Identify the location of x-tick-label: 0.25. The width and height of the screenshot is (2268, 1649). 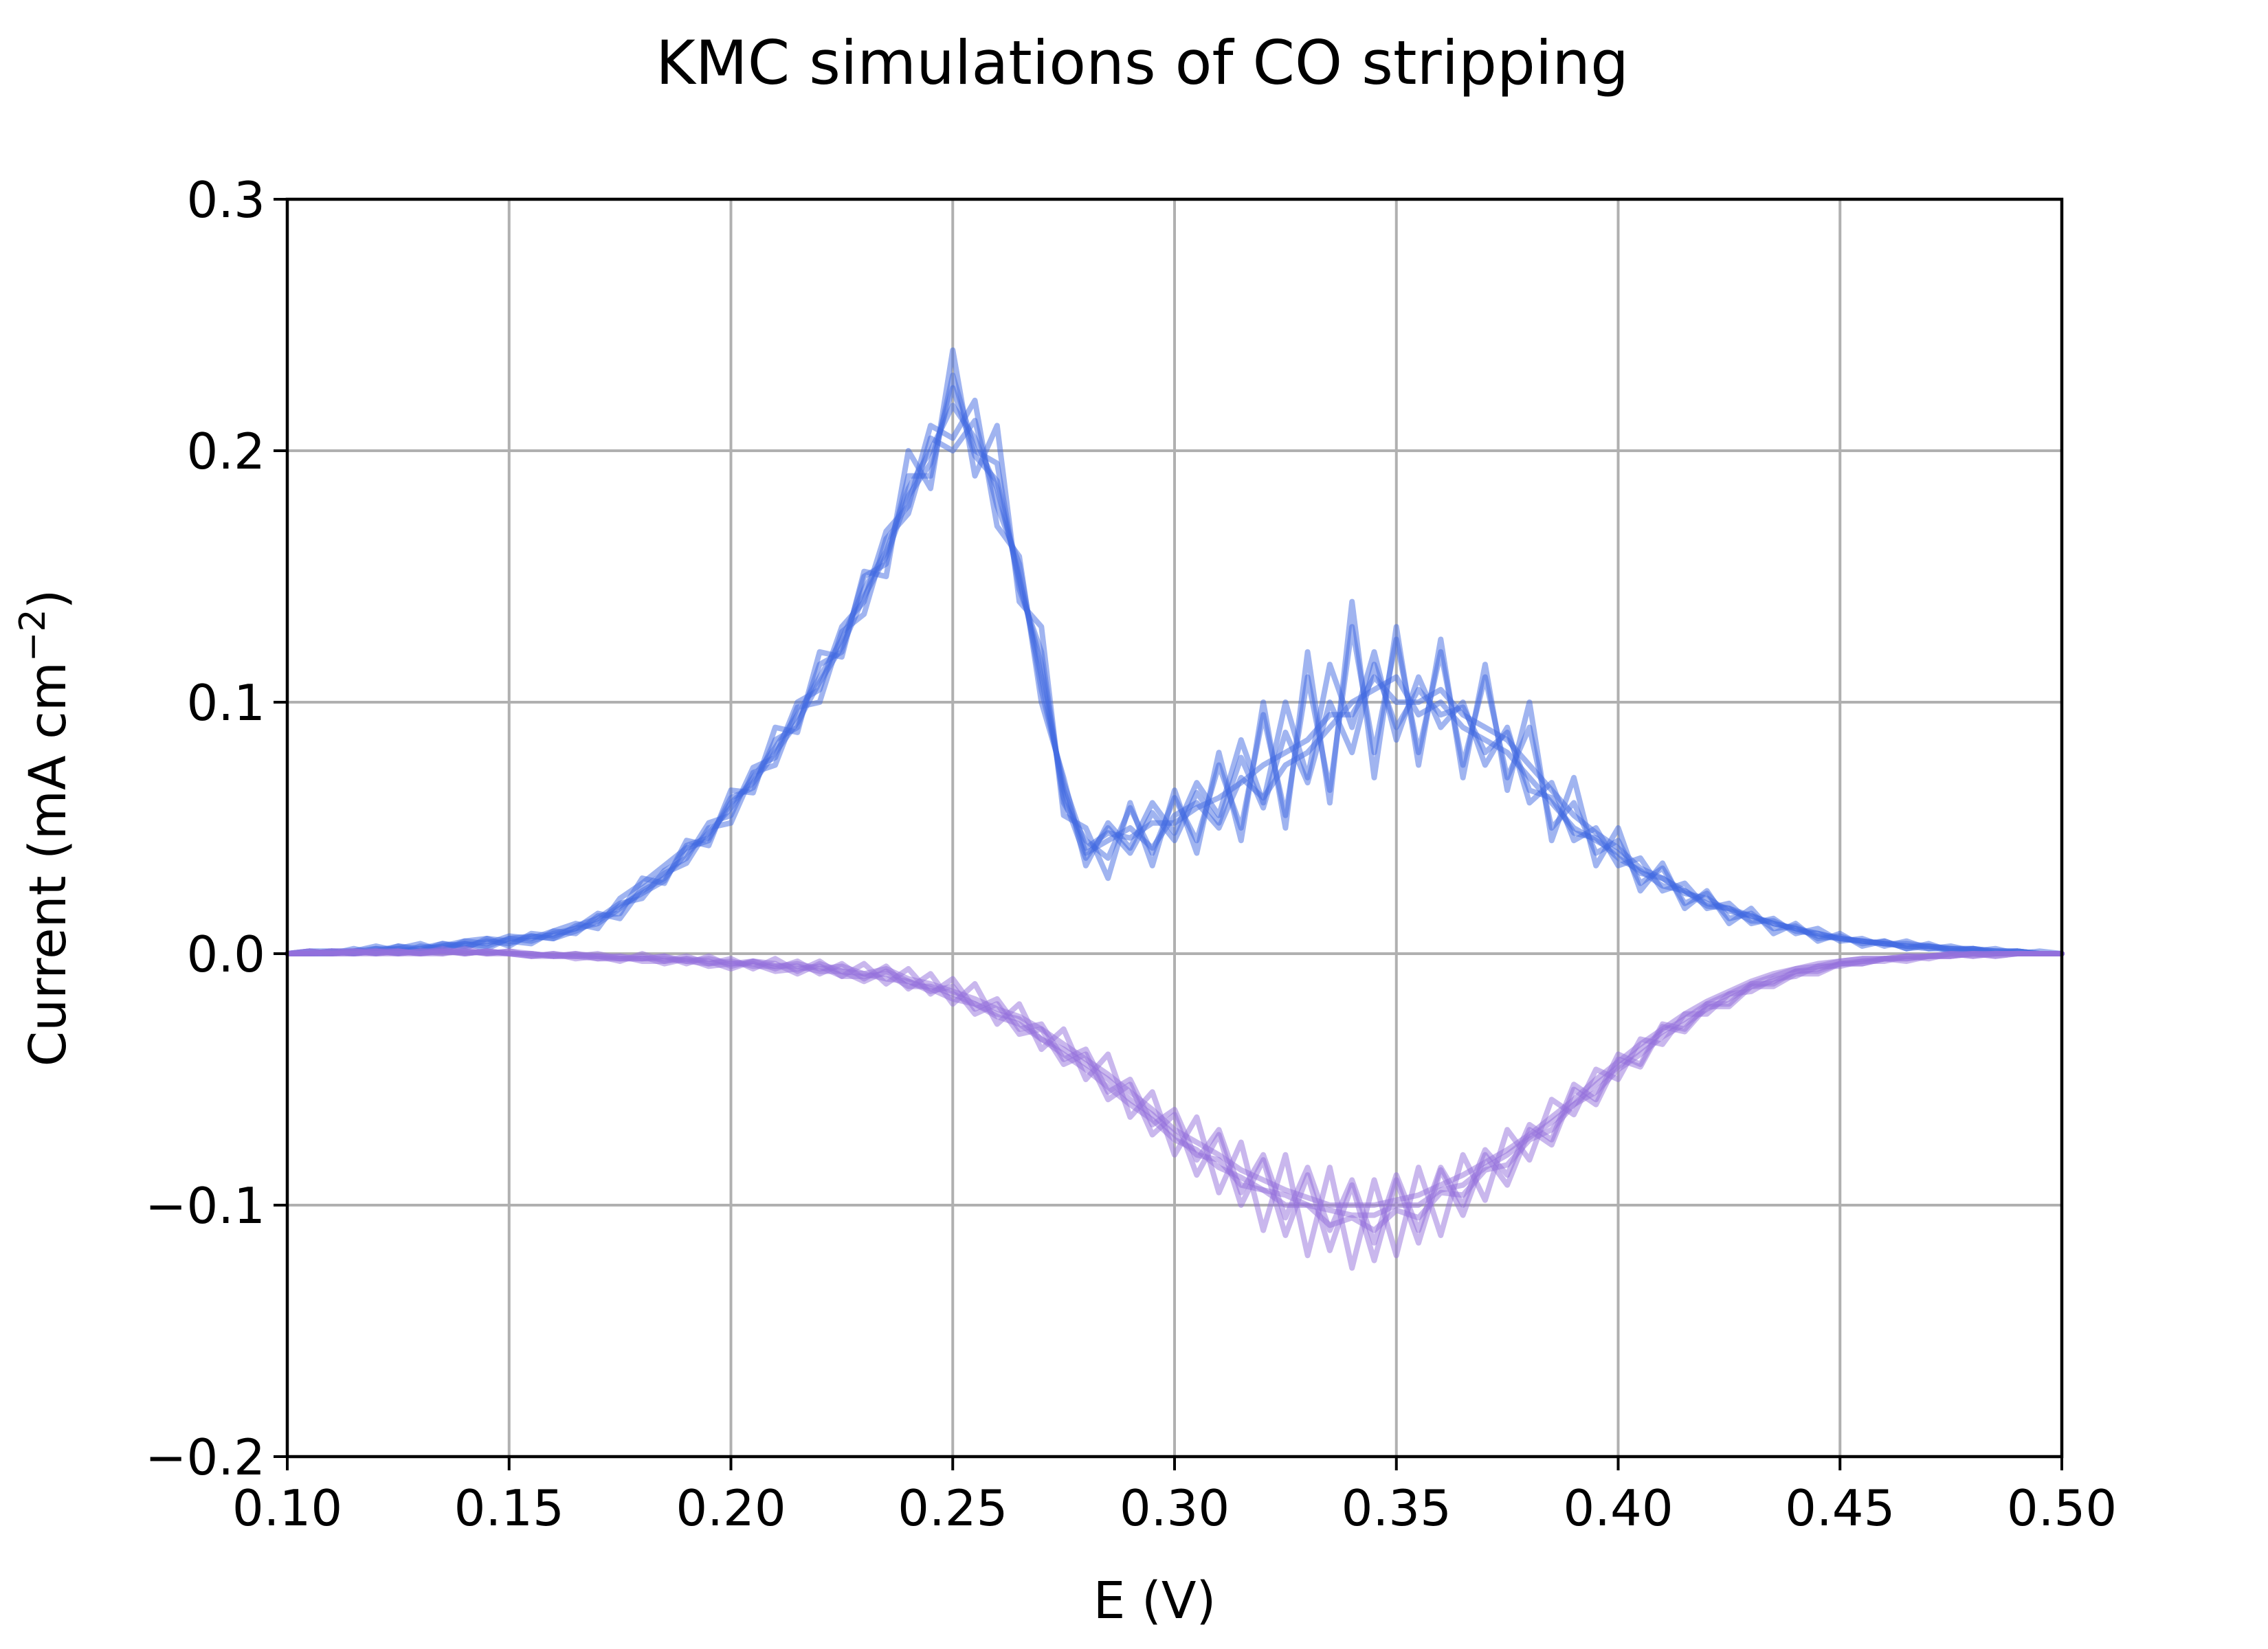
(953, 1508).